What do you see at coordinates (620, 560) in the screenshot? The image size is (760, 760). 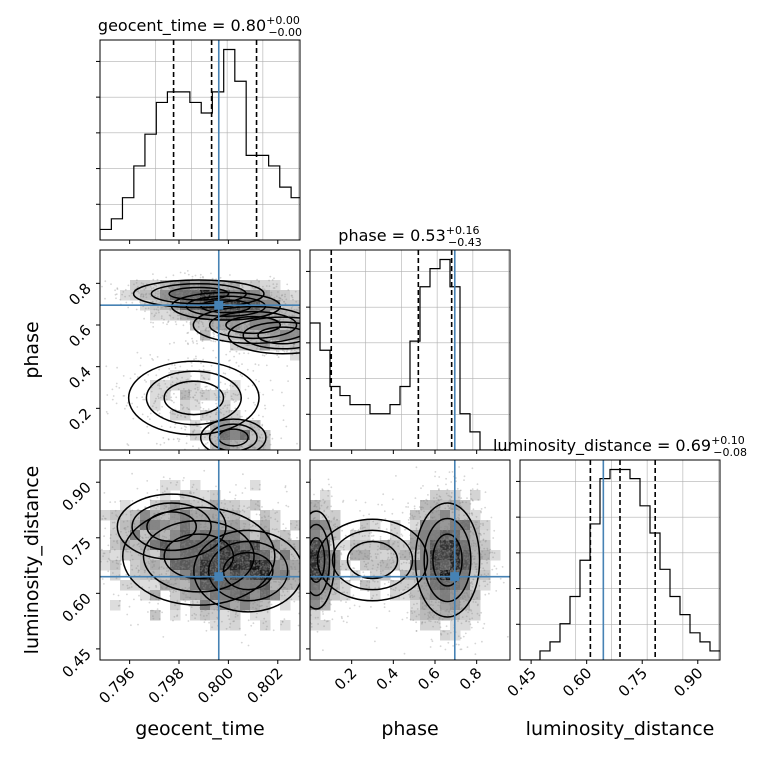 I see `hist-luminosity-distance-frame` at bounding box center [620, 560].